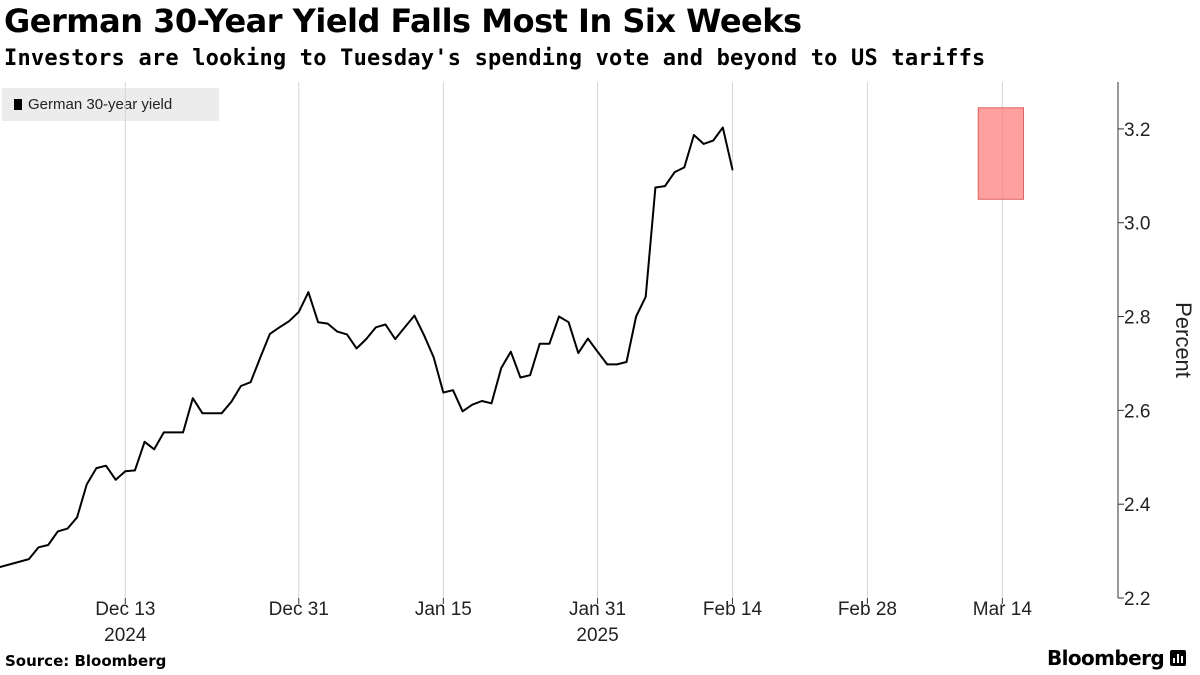 Image resolution: width=1200 pixels, height=675 pixels. I want to click on y-tick-label: 2.6, so click(1137, 411).